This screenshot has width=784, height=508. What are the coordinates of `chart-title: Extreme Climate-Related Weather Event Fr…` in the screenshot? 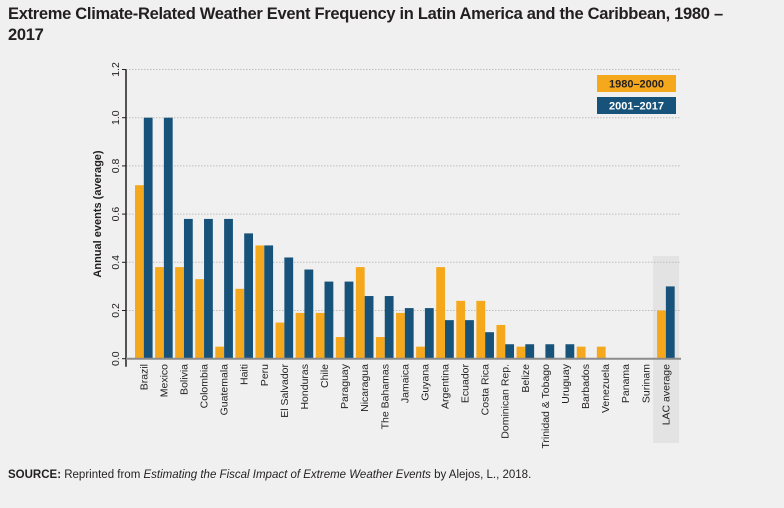 It's located at (365, 24).